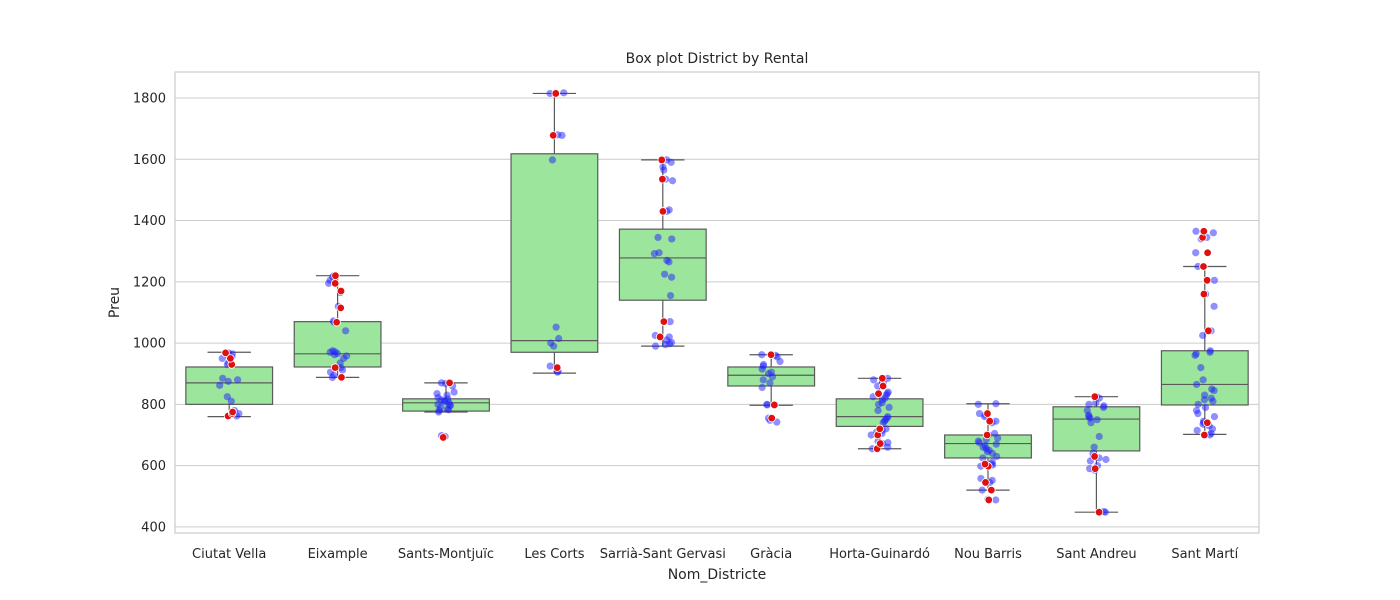  What do you see at coordinates (771, 554) in the screenshot?
I see `x-tick-label: Gràcia` at bounding box center [771, 554].